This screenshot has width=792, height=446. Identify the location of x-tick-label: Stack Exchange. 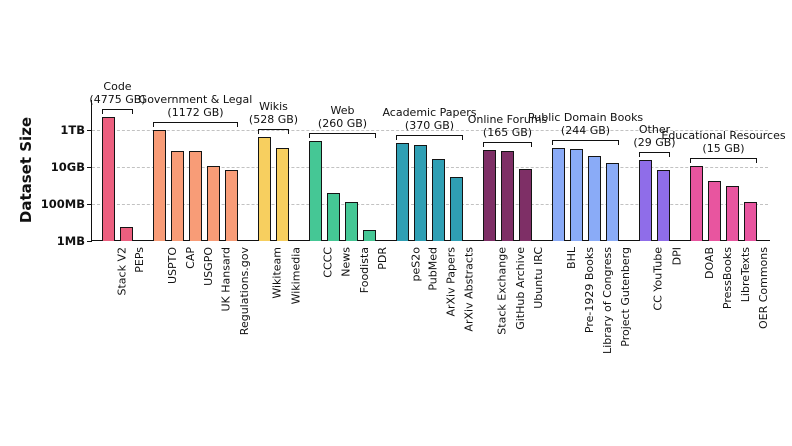
(502, 291).